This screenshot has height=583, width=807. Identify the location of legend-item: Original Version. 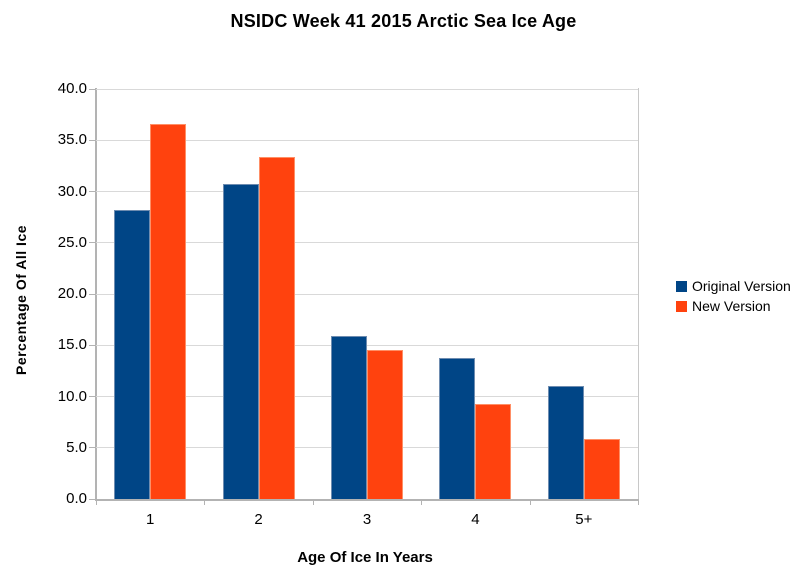
(733, 286).